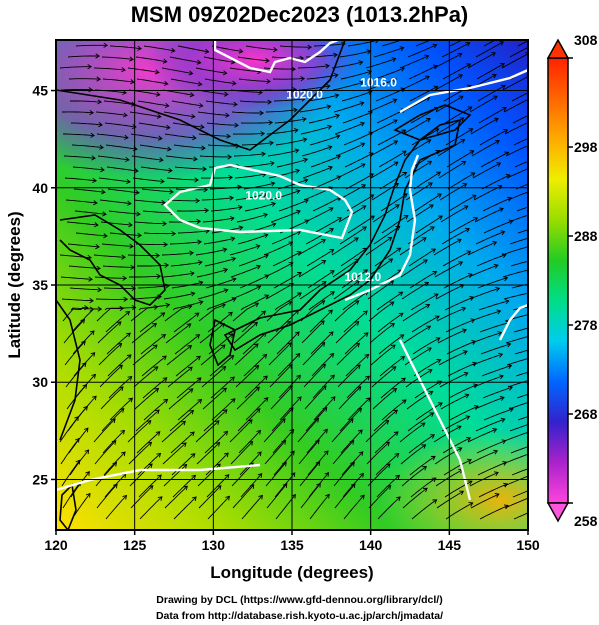 The height and width of the screenshot is (625, 599). Describe the element at coordinates (432, 122) in the screenshot. I see `coastline-hokkaido` at that location.